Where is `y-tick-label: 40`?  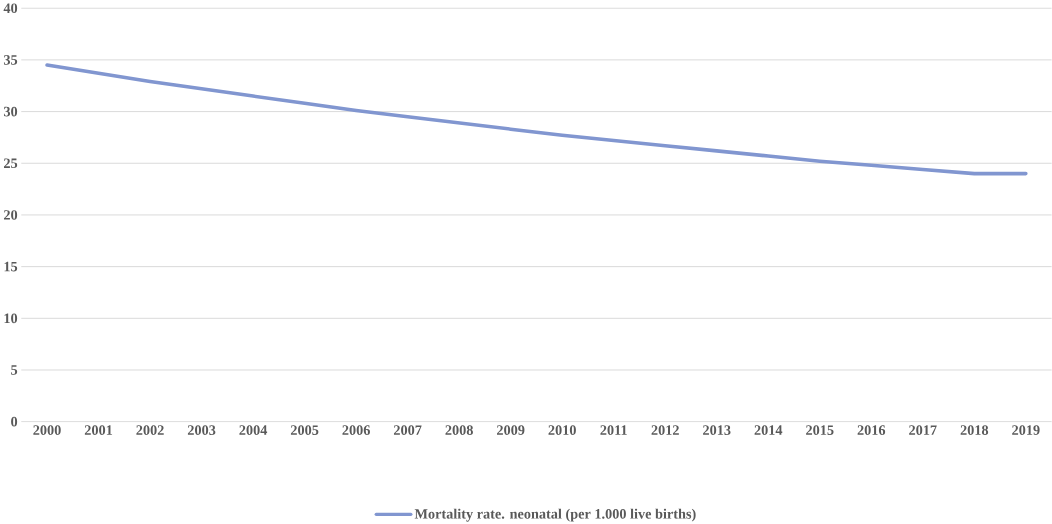 y-tick-label: 40 is located at coordinates (10, 8).